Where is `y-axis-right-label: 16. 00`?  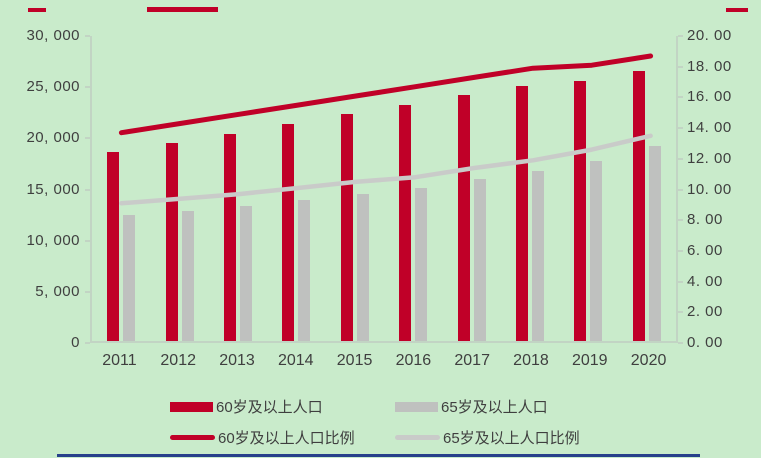
y-axis-right-label: 16. 00 is located at coordinates (709, 97).